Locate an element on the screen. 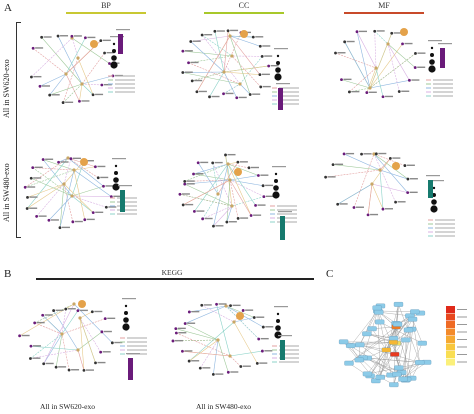  network-kegg-sw620 is located at coordinates (82, 339).